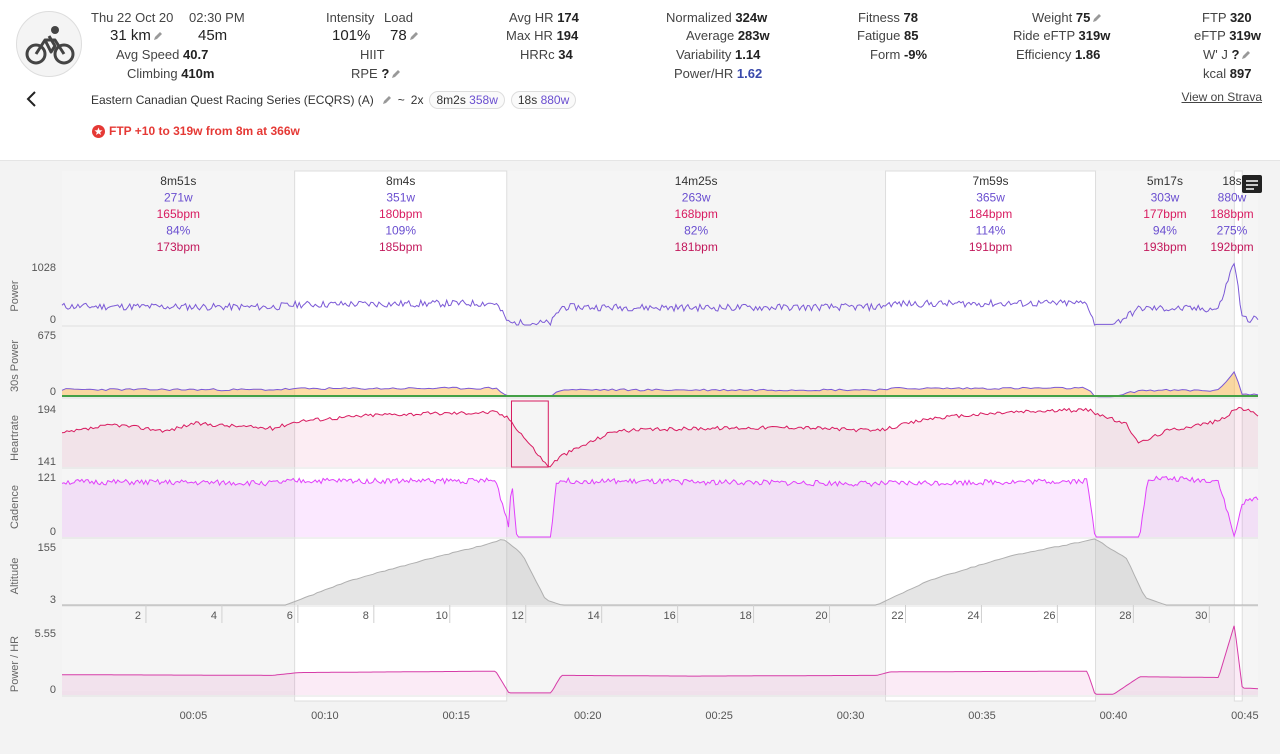 This screenshot has height=754, width=1280. I want to click on duration-stat: 45m, so click(212, 36).